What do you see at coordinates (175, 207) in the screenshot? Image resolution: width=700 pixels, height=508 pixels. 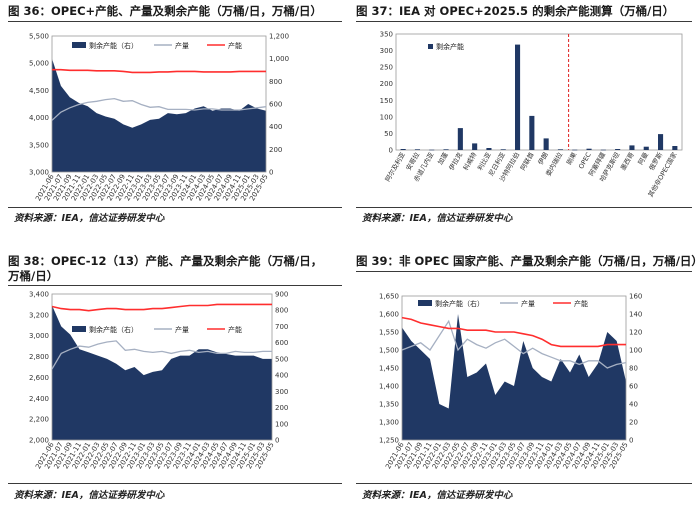 I see `chart36-bottom-rule` at bounding box center [175, 207].